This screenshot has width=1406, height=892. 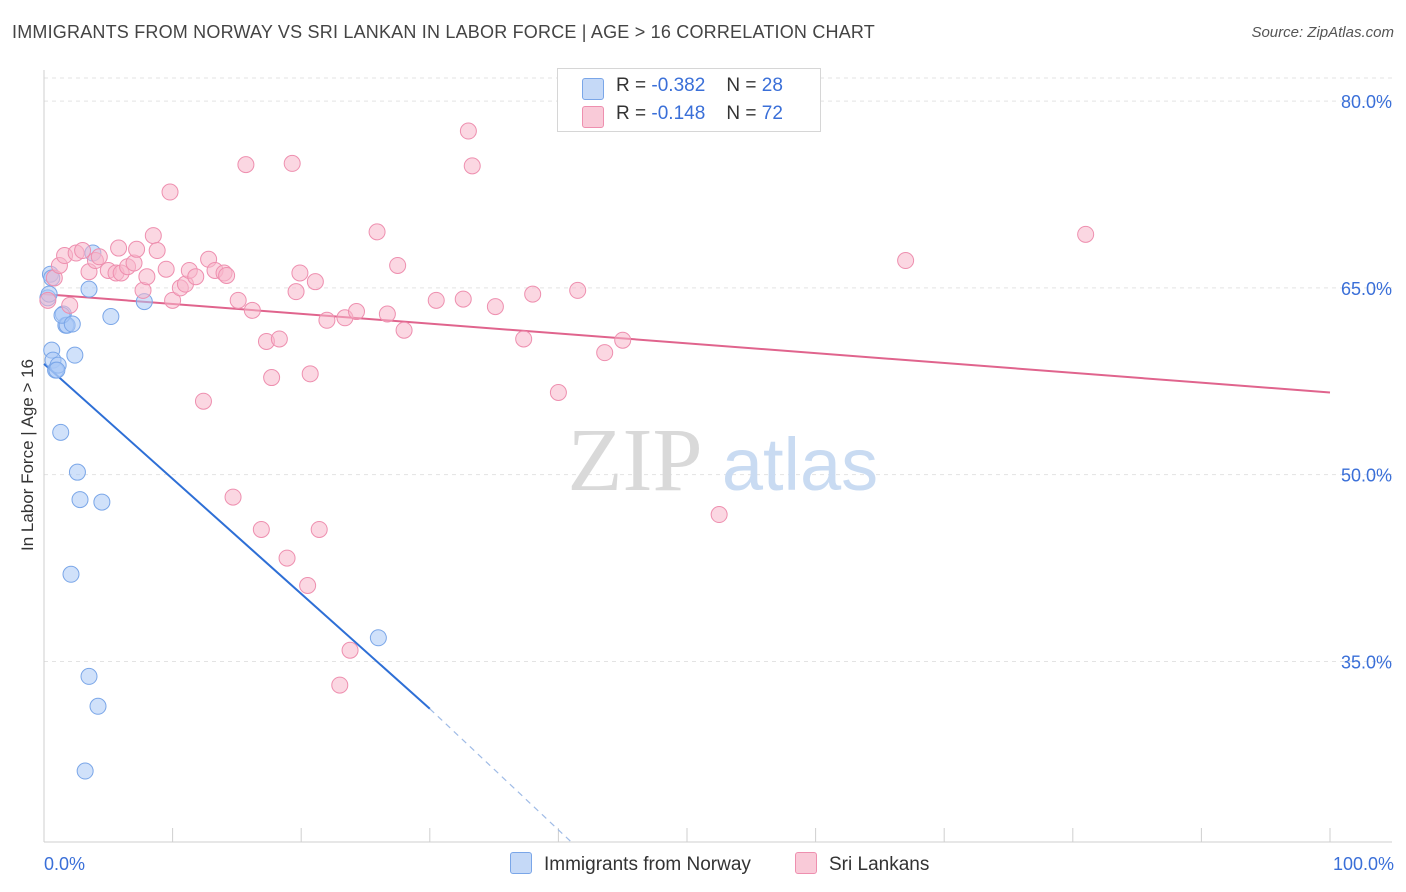 I want to click on trend-line-norway-extrapolated, so click(x=500, y=775).